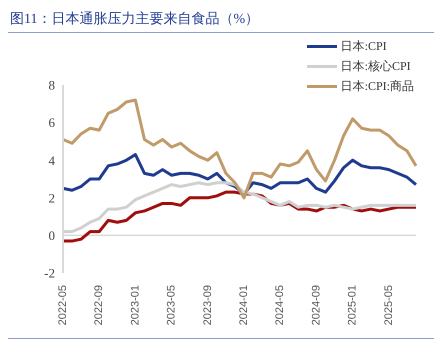 The height and width of the screenshot is (345, 442). What do you see at coordinates (388, 305) in the screenshot?
I see `x-tick-label: 2025-05` at bounding box center [388, 305].